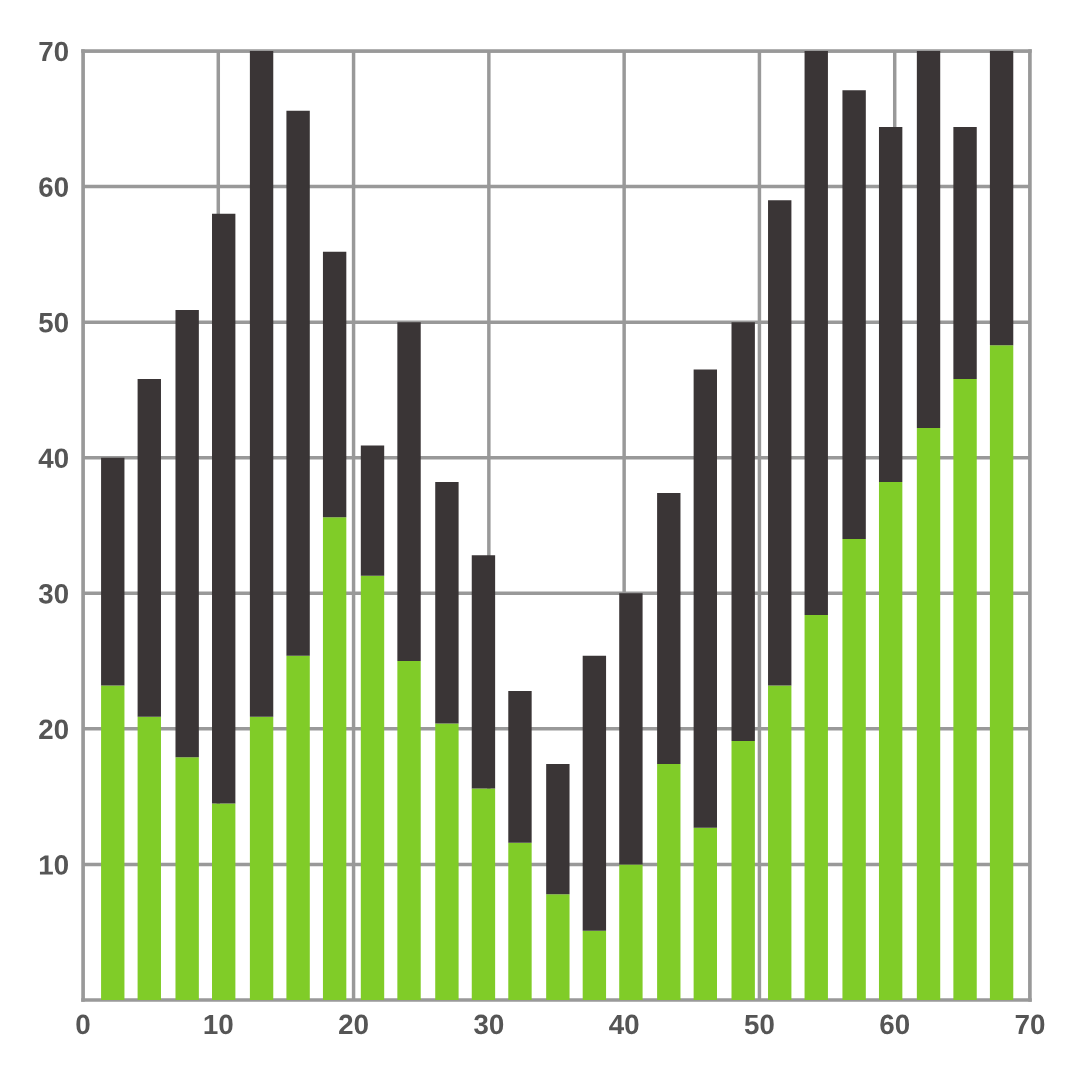  I want to click on x-tick-label: 30, so click(489, 1024).